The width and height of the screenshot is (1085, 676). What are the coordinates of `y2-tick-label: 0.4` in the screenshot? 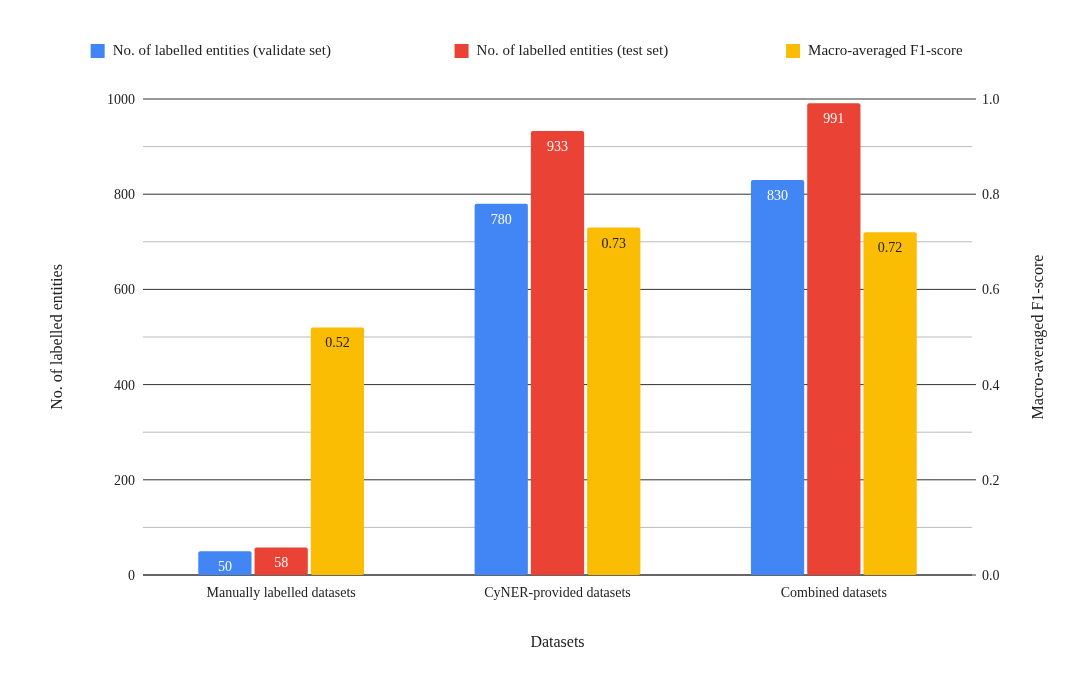 It's located at (991, 385).